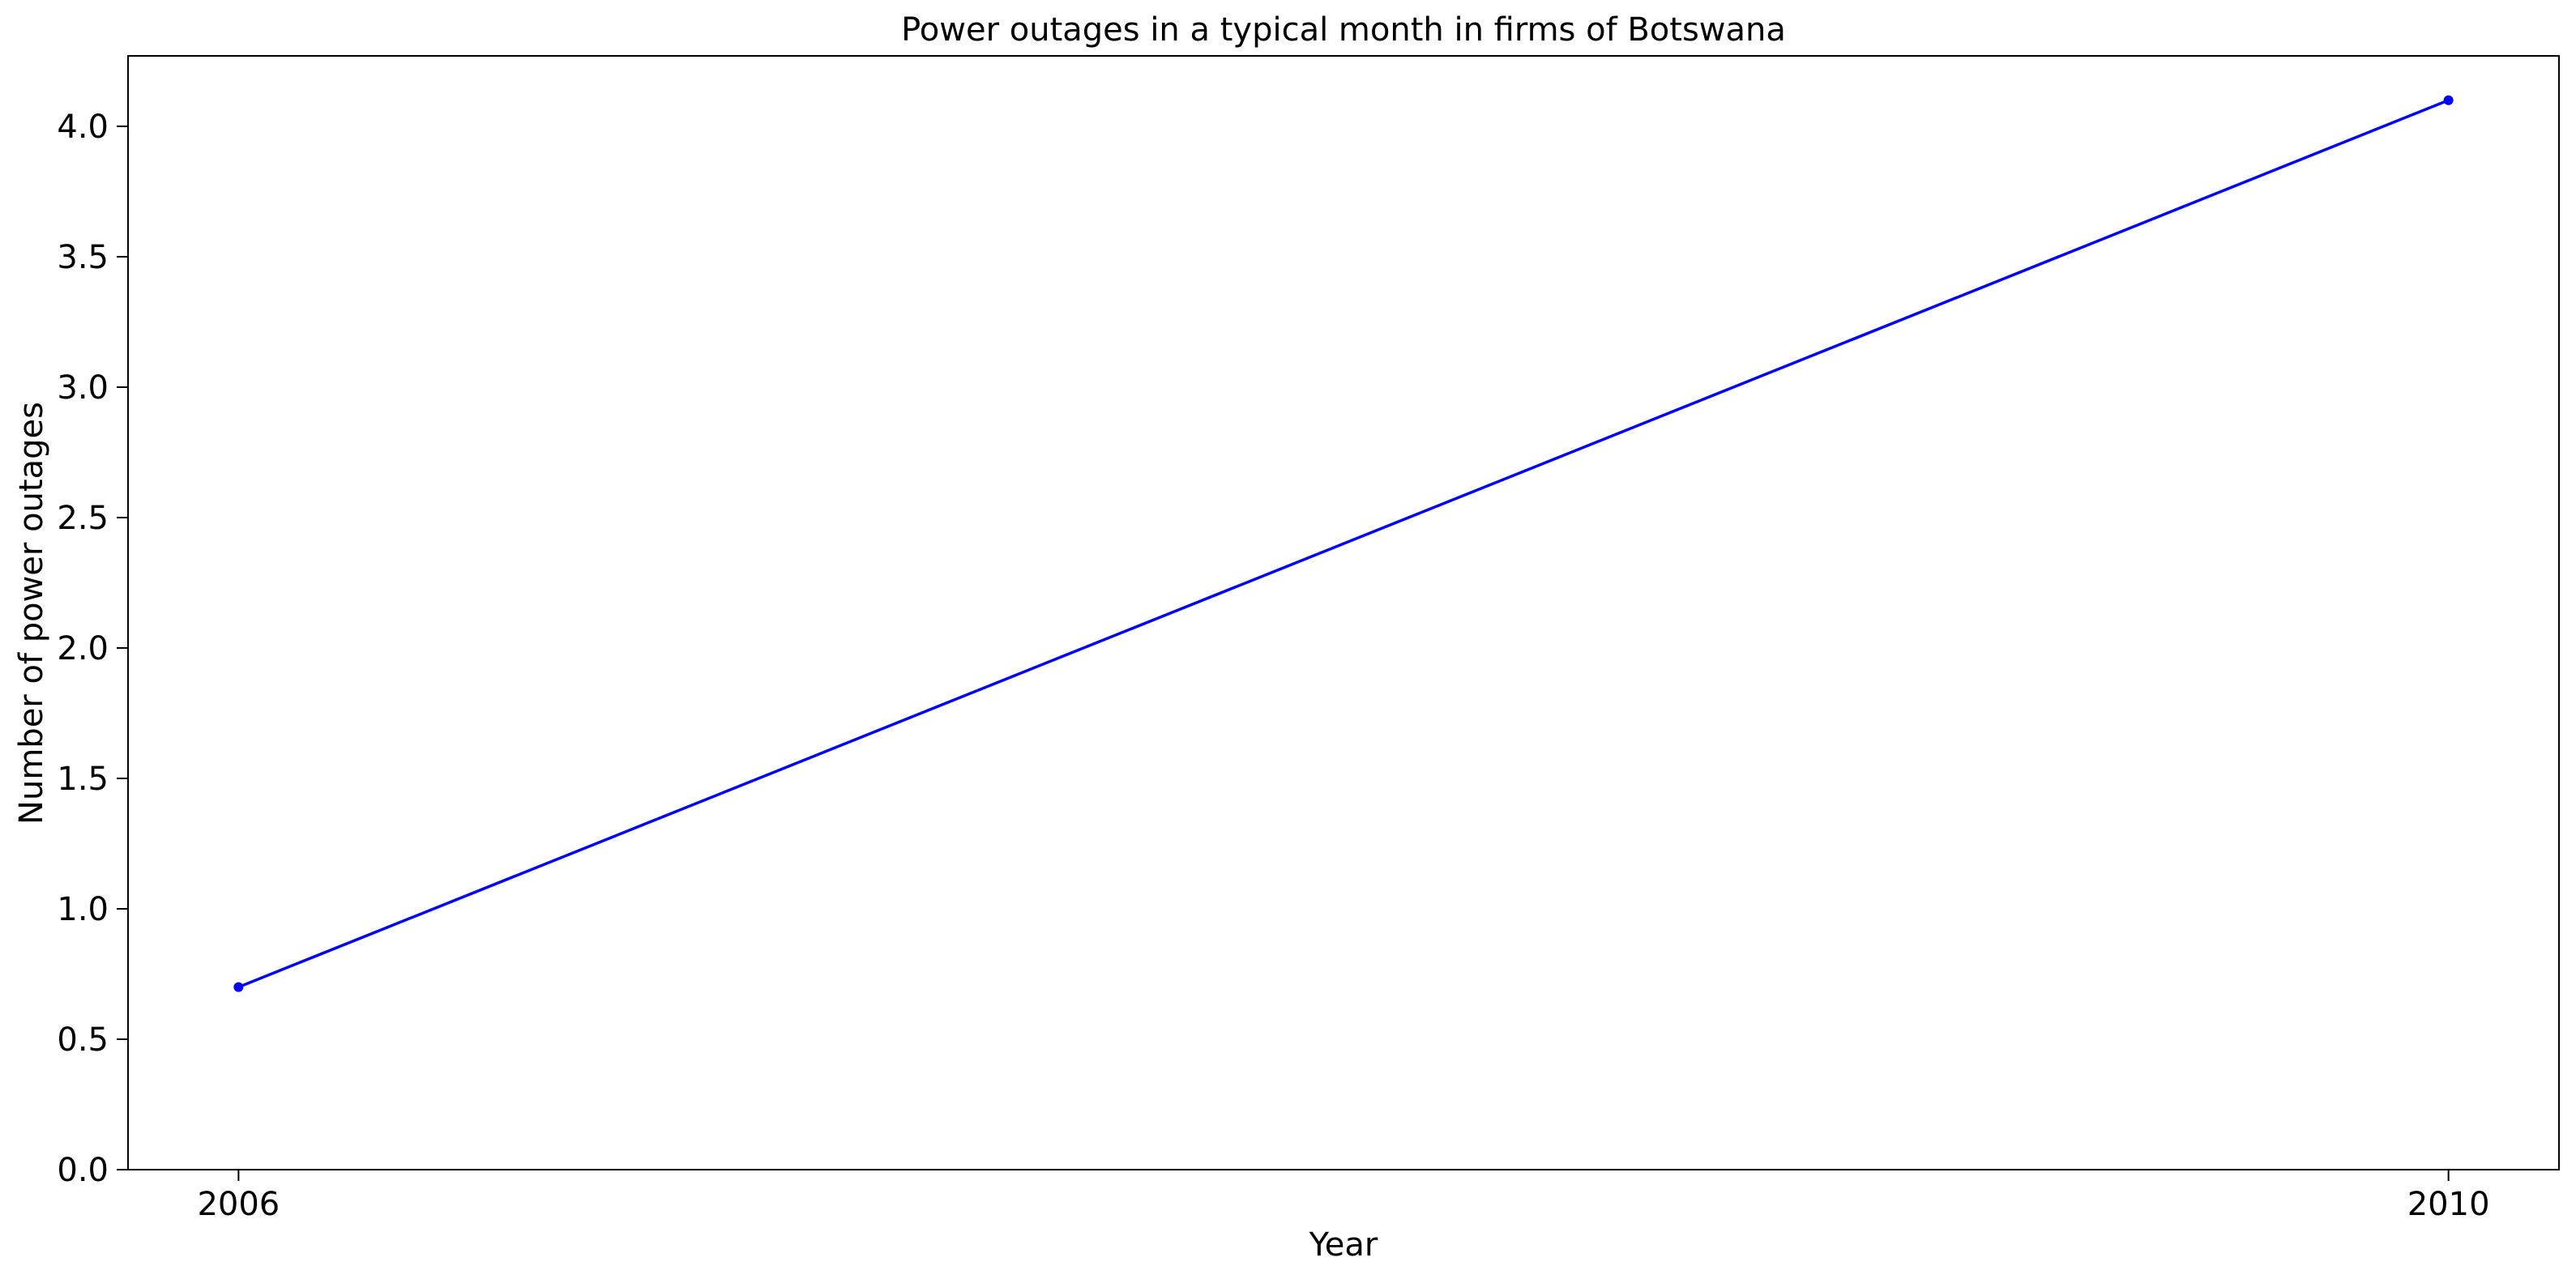 The height and width of the screenshot is (1279, 2576). Describe the element at coordinates (1343, 1196) in the screenshot. I see `x-axis-ticks: 2006 2010` at that location.